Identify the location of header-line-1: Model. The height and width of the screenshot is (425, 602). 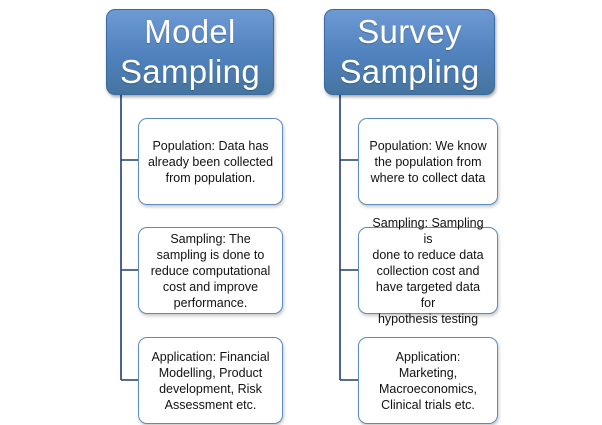
(190, 31).